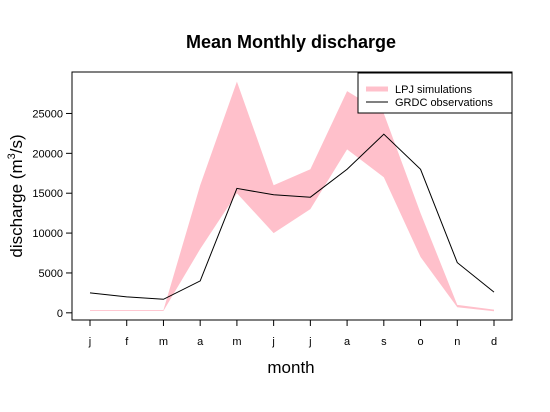 Image resolution: width=550 pixels, height=412 pixels. I want to click on x-tick-label-7: a, so click(347, 342).